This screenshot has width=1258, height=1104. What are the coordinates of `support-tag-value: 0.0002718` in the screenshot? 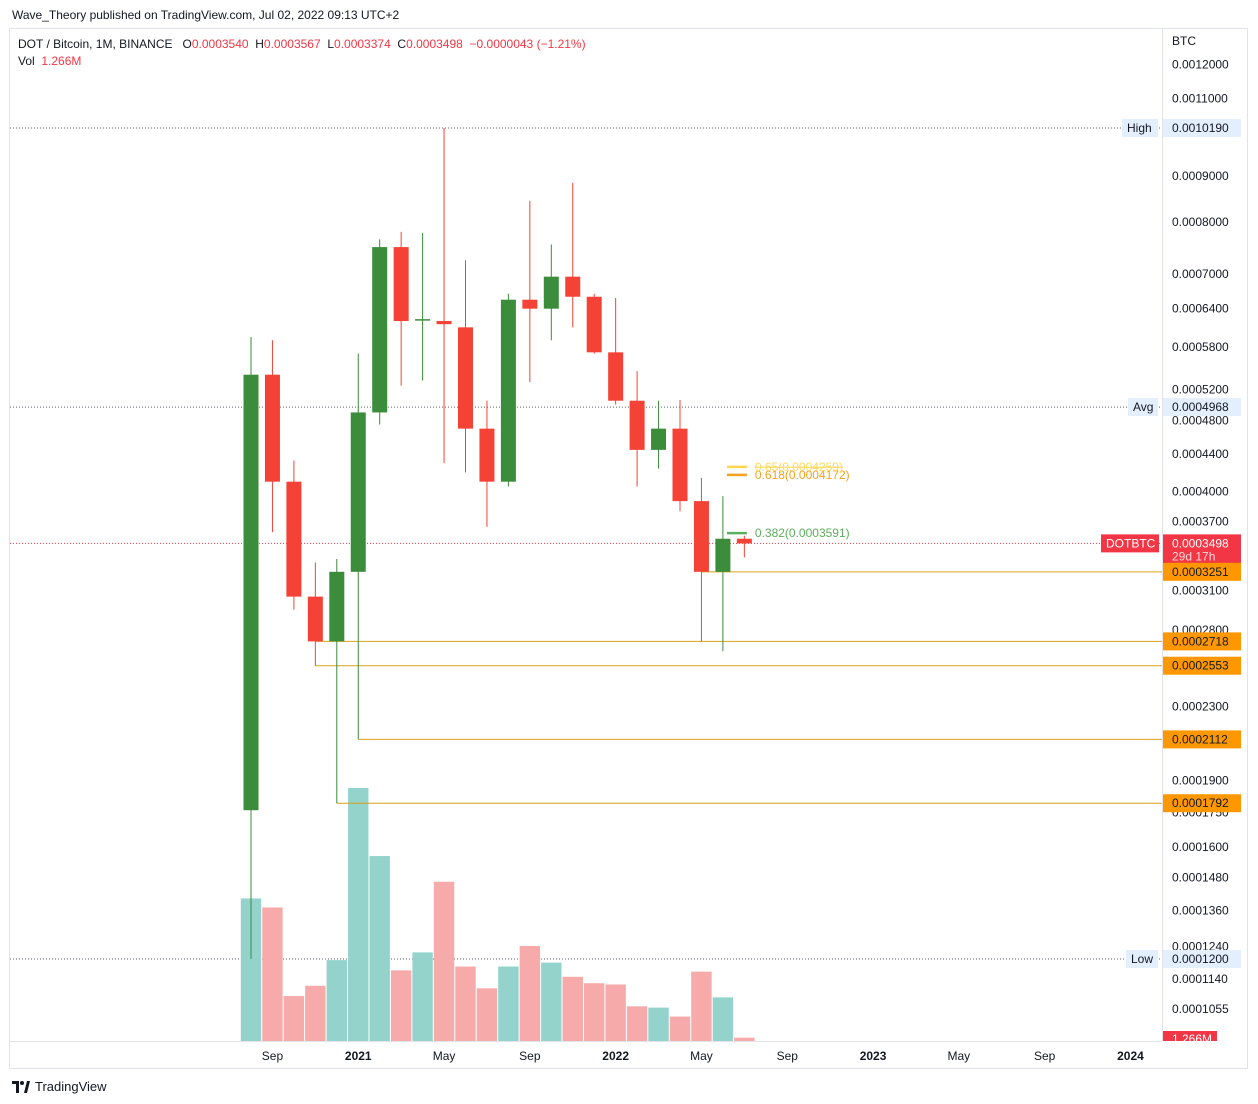 It's located at (1200, 641).